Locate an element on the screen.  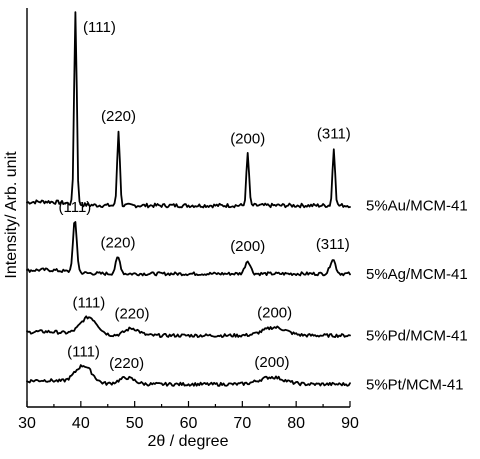
x-ticks: 30 40 50 60 70 80 90 is located at coordinates (188, 416).